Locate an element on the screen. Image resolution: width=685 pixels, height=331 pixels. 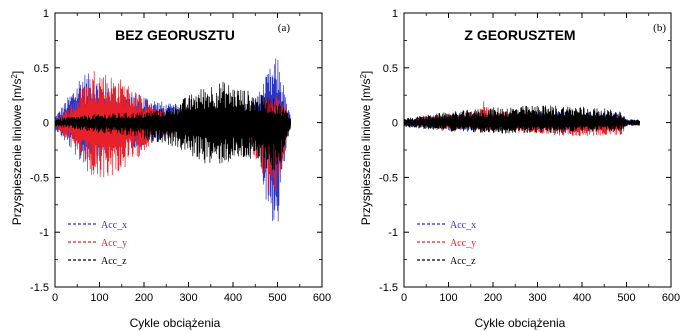
panel-title: Z GEORUSZTEM is located at coordinates (519, 35).